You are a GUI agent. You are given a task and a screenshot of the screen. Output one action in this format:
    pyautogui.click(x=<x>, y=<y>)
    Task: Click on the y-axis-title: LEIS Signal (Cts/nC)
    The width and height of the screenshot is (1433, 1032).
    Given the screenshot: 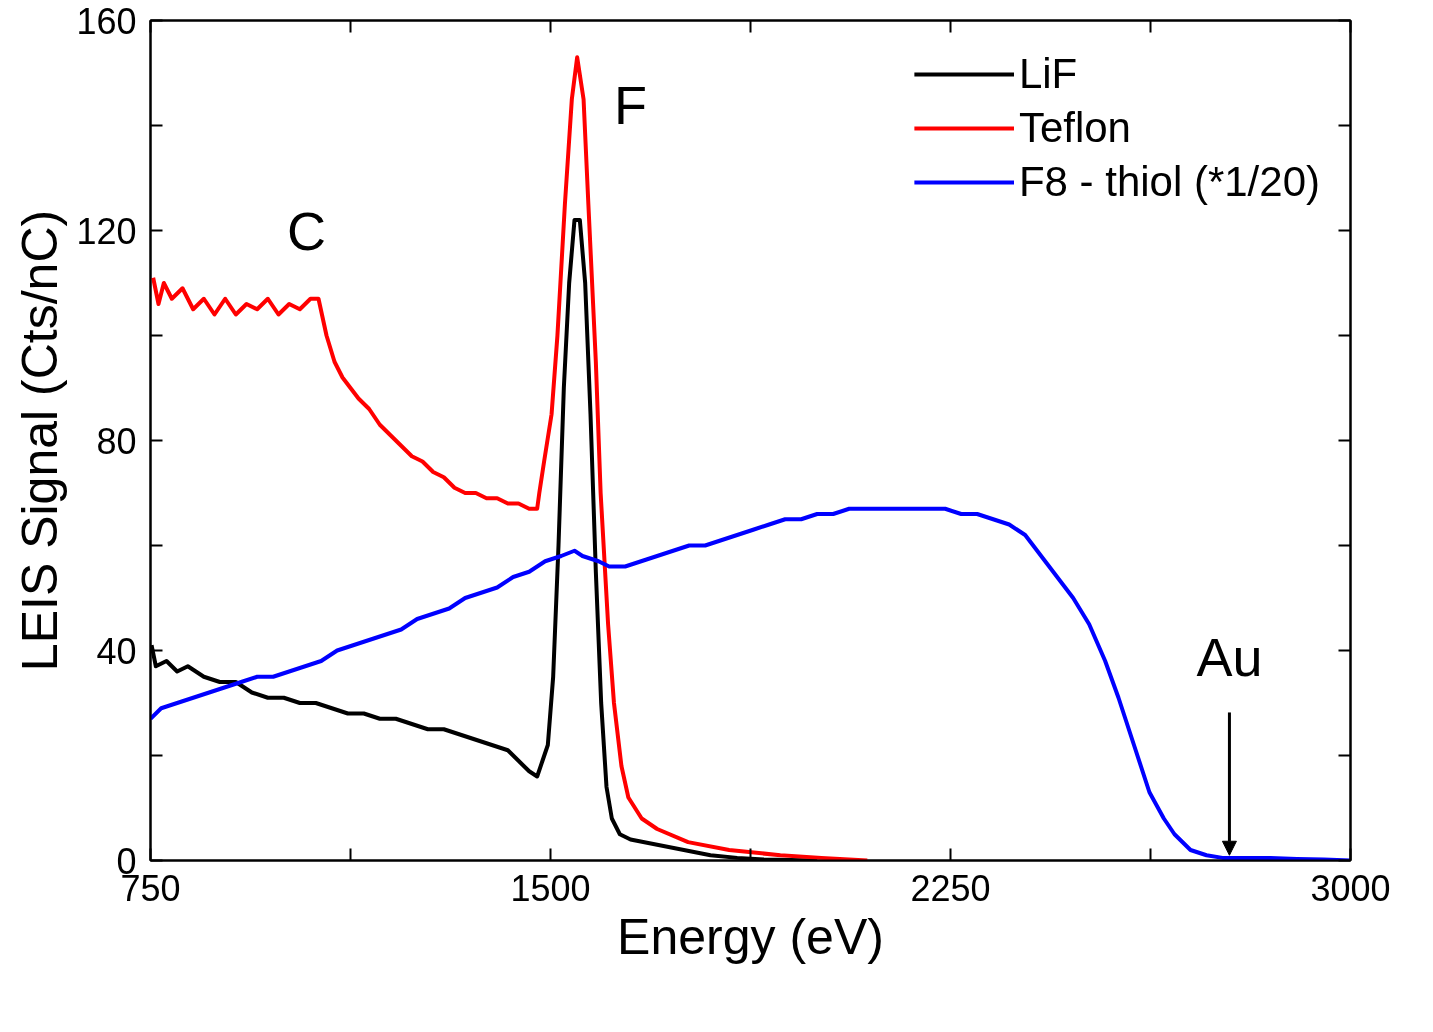 What is the action you would take?
    pyautogui.click(x=40, y=440)
    